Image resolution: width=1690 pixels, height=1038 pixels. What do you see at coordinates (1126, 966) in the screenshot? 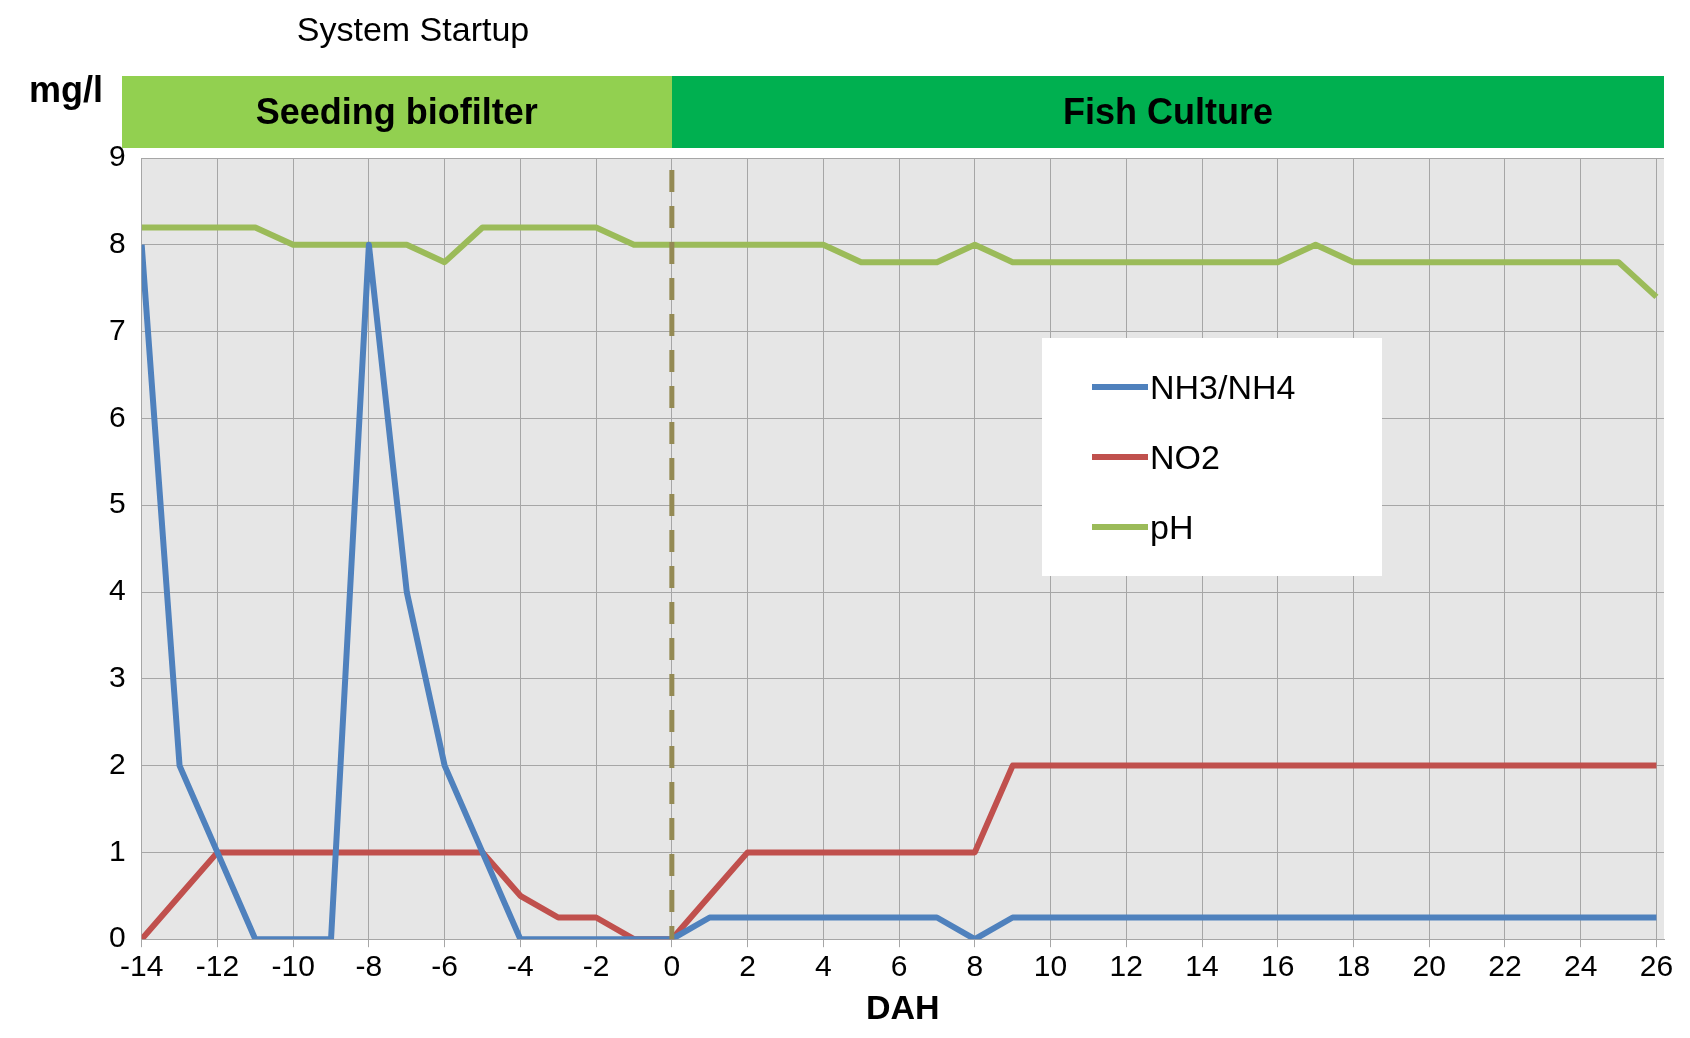
I see `x-tick-label: 12` at bounding box center [1126, 966].